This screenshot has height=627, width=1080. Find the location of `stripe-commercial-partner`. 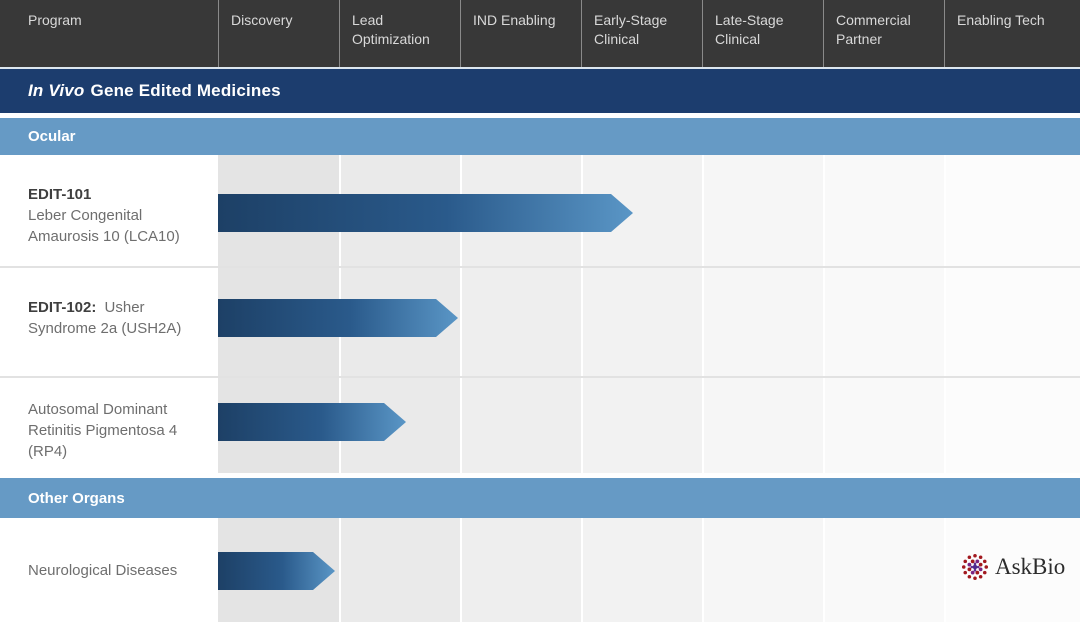

stripe-commercial-partner is located at coordinates (883, 388).